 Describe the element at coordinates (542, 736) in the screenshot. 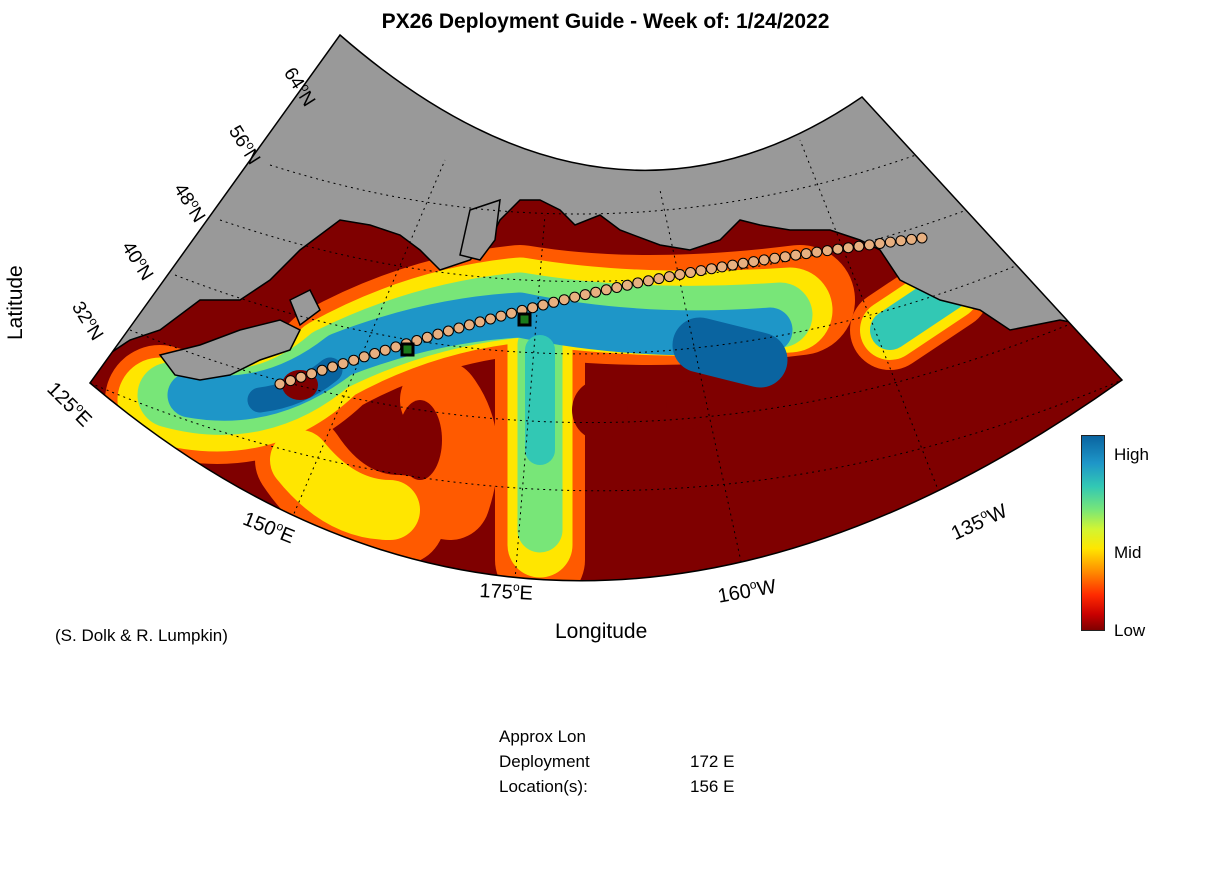

I see `deployment-header-line1: Approx Lon` at that location.